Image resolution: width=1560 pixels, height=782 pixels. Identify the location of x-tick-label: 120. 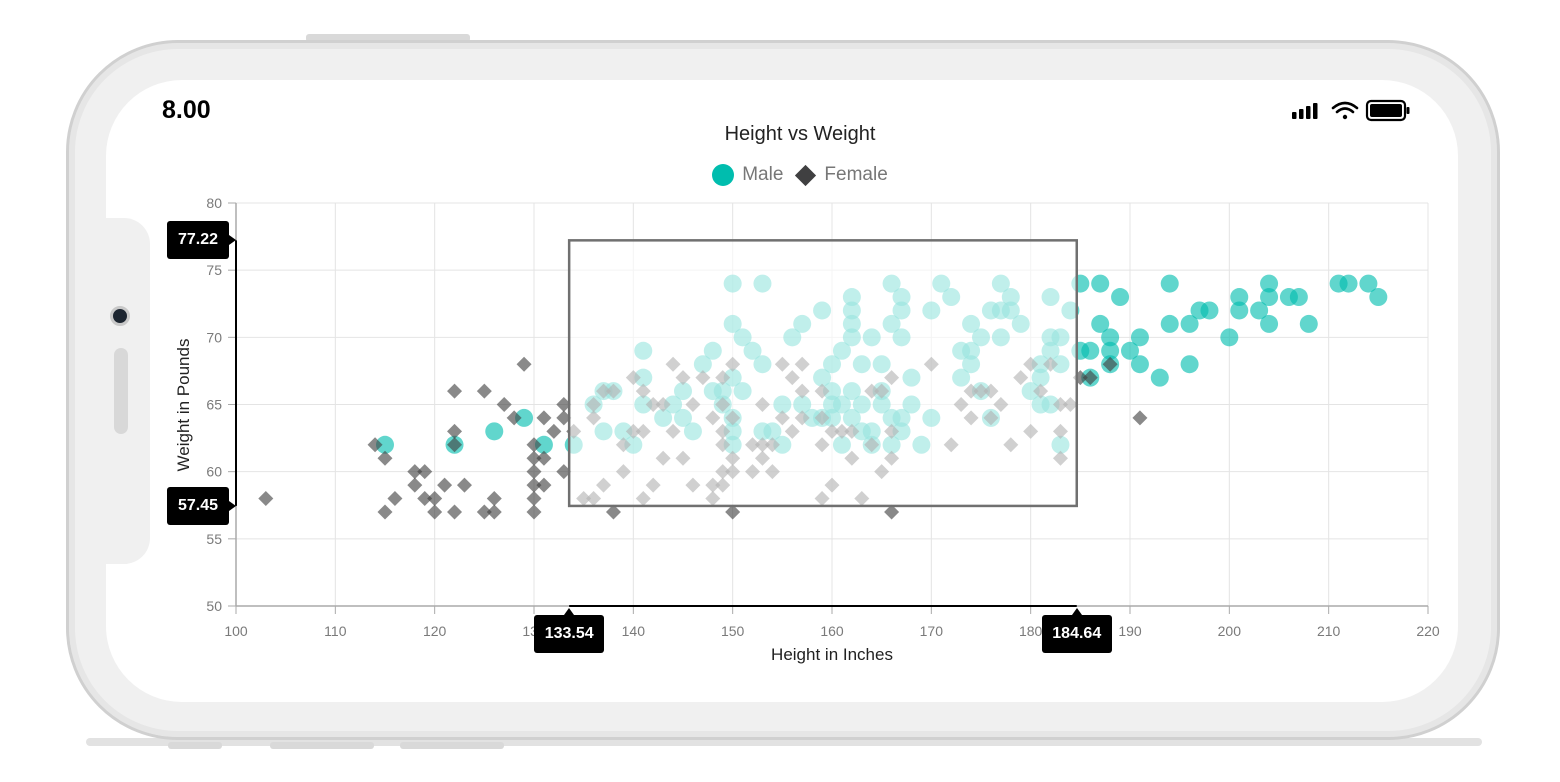
(435, 631).